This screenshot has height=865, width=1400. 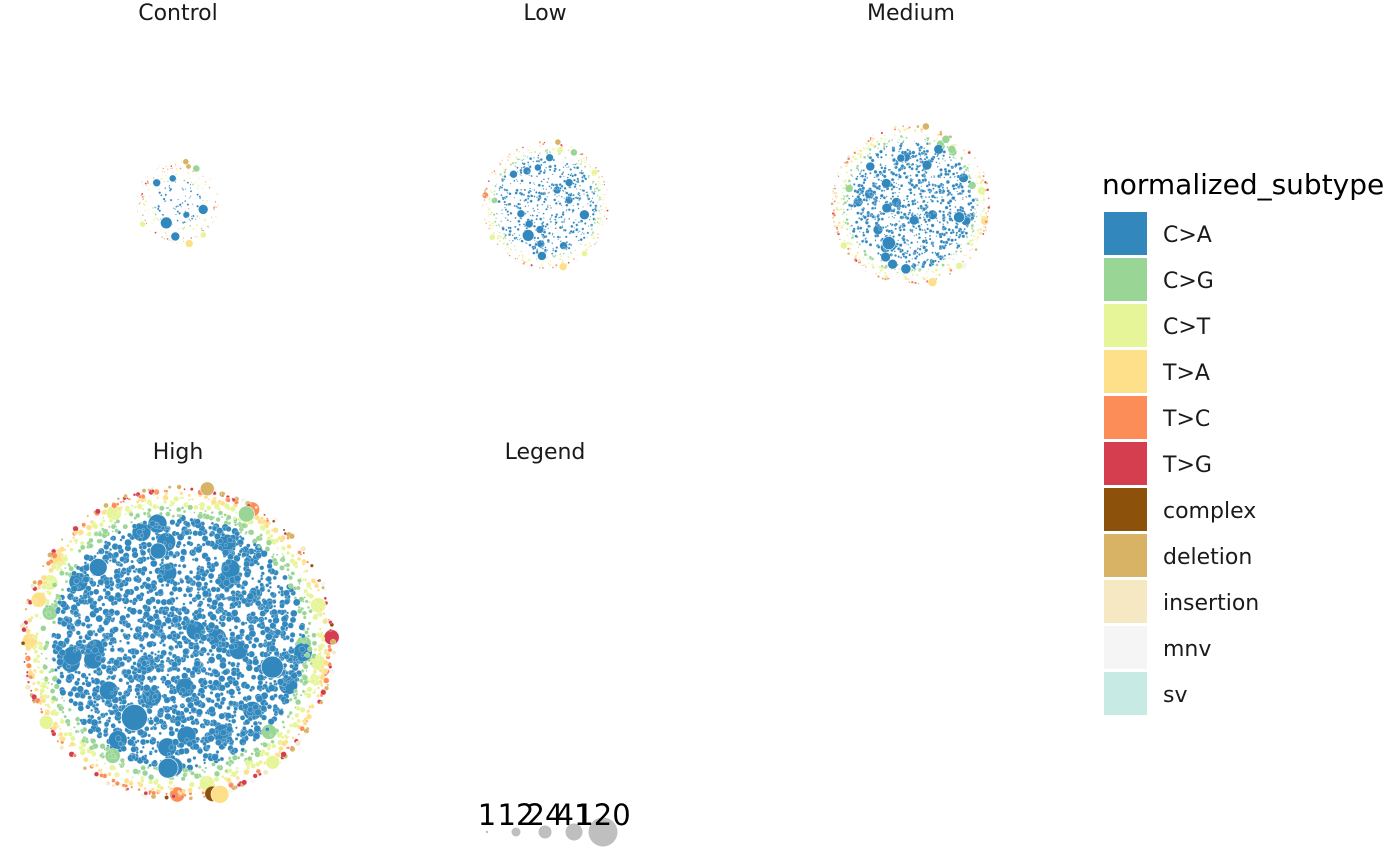 What do you see at coordinates (191, 238) in the screenshot?
I see `bubble-TtoG` at bounding box center [191, 238].